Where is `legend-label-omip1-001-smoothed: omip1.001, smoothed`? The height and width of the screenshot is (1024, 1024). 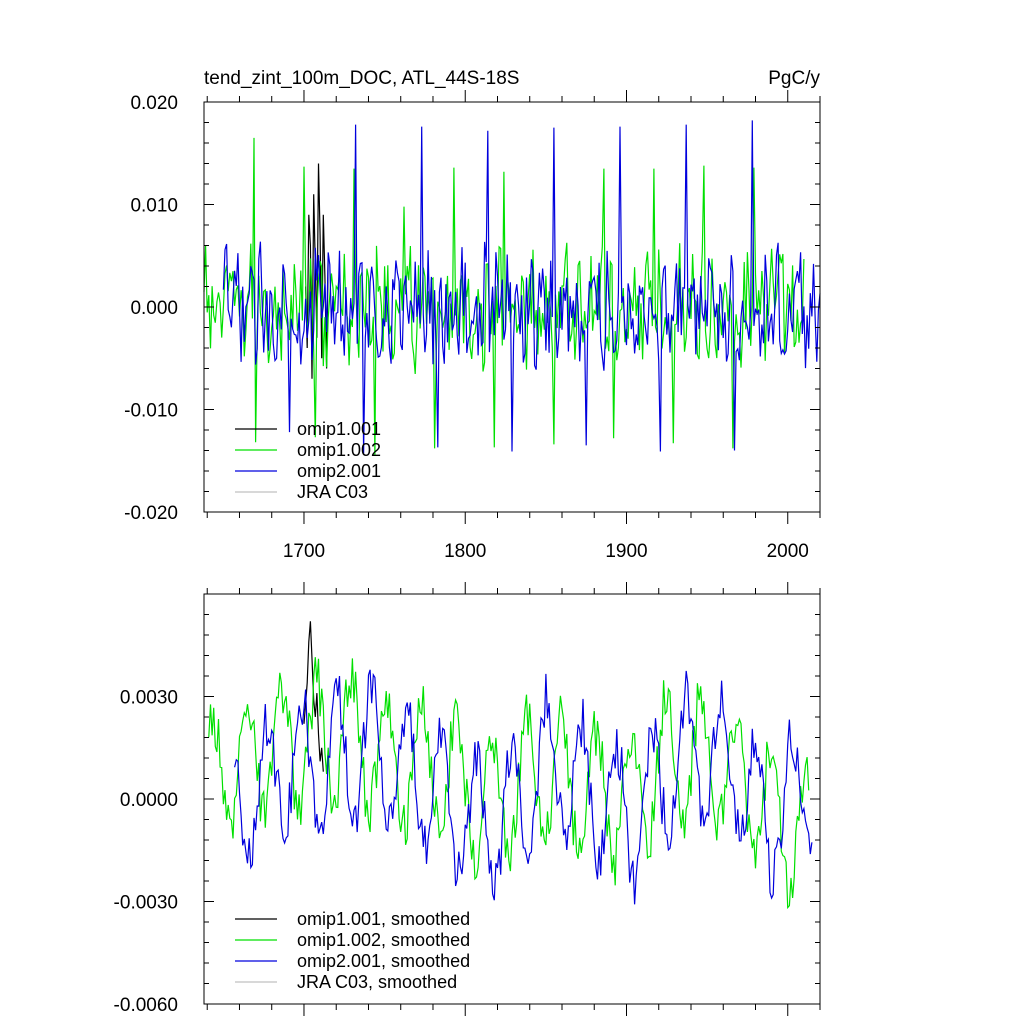 legend-label-omip1-001-smoothed: omip1.001, smoothed is located at coordinates (383, 919).